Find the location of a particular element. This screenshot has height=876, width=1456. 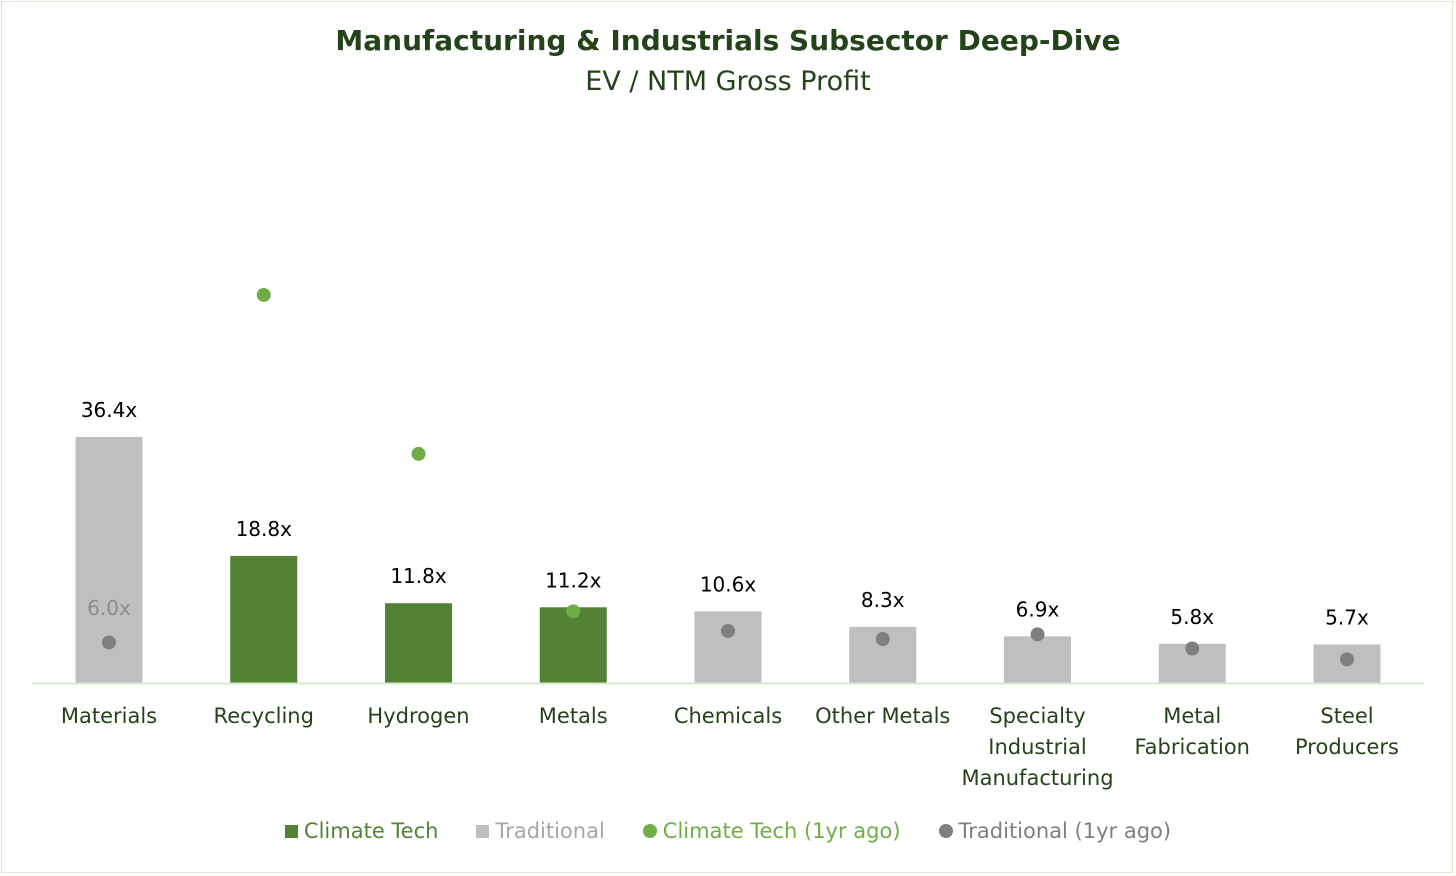

prior-year-dot-metal-fabrication is located at coordinates (1192, 648).